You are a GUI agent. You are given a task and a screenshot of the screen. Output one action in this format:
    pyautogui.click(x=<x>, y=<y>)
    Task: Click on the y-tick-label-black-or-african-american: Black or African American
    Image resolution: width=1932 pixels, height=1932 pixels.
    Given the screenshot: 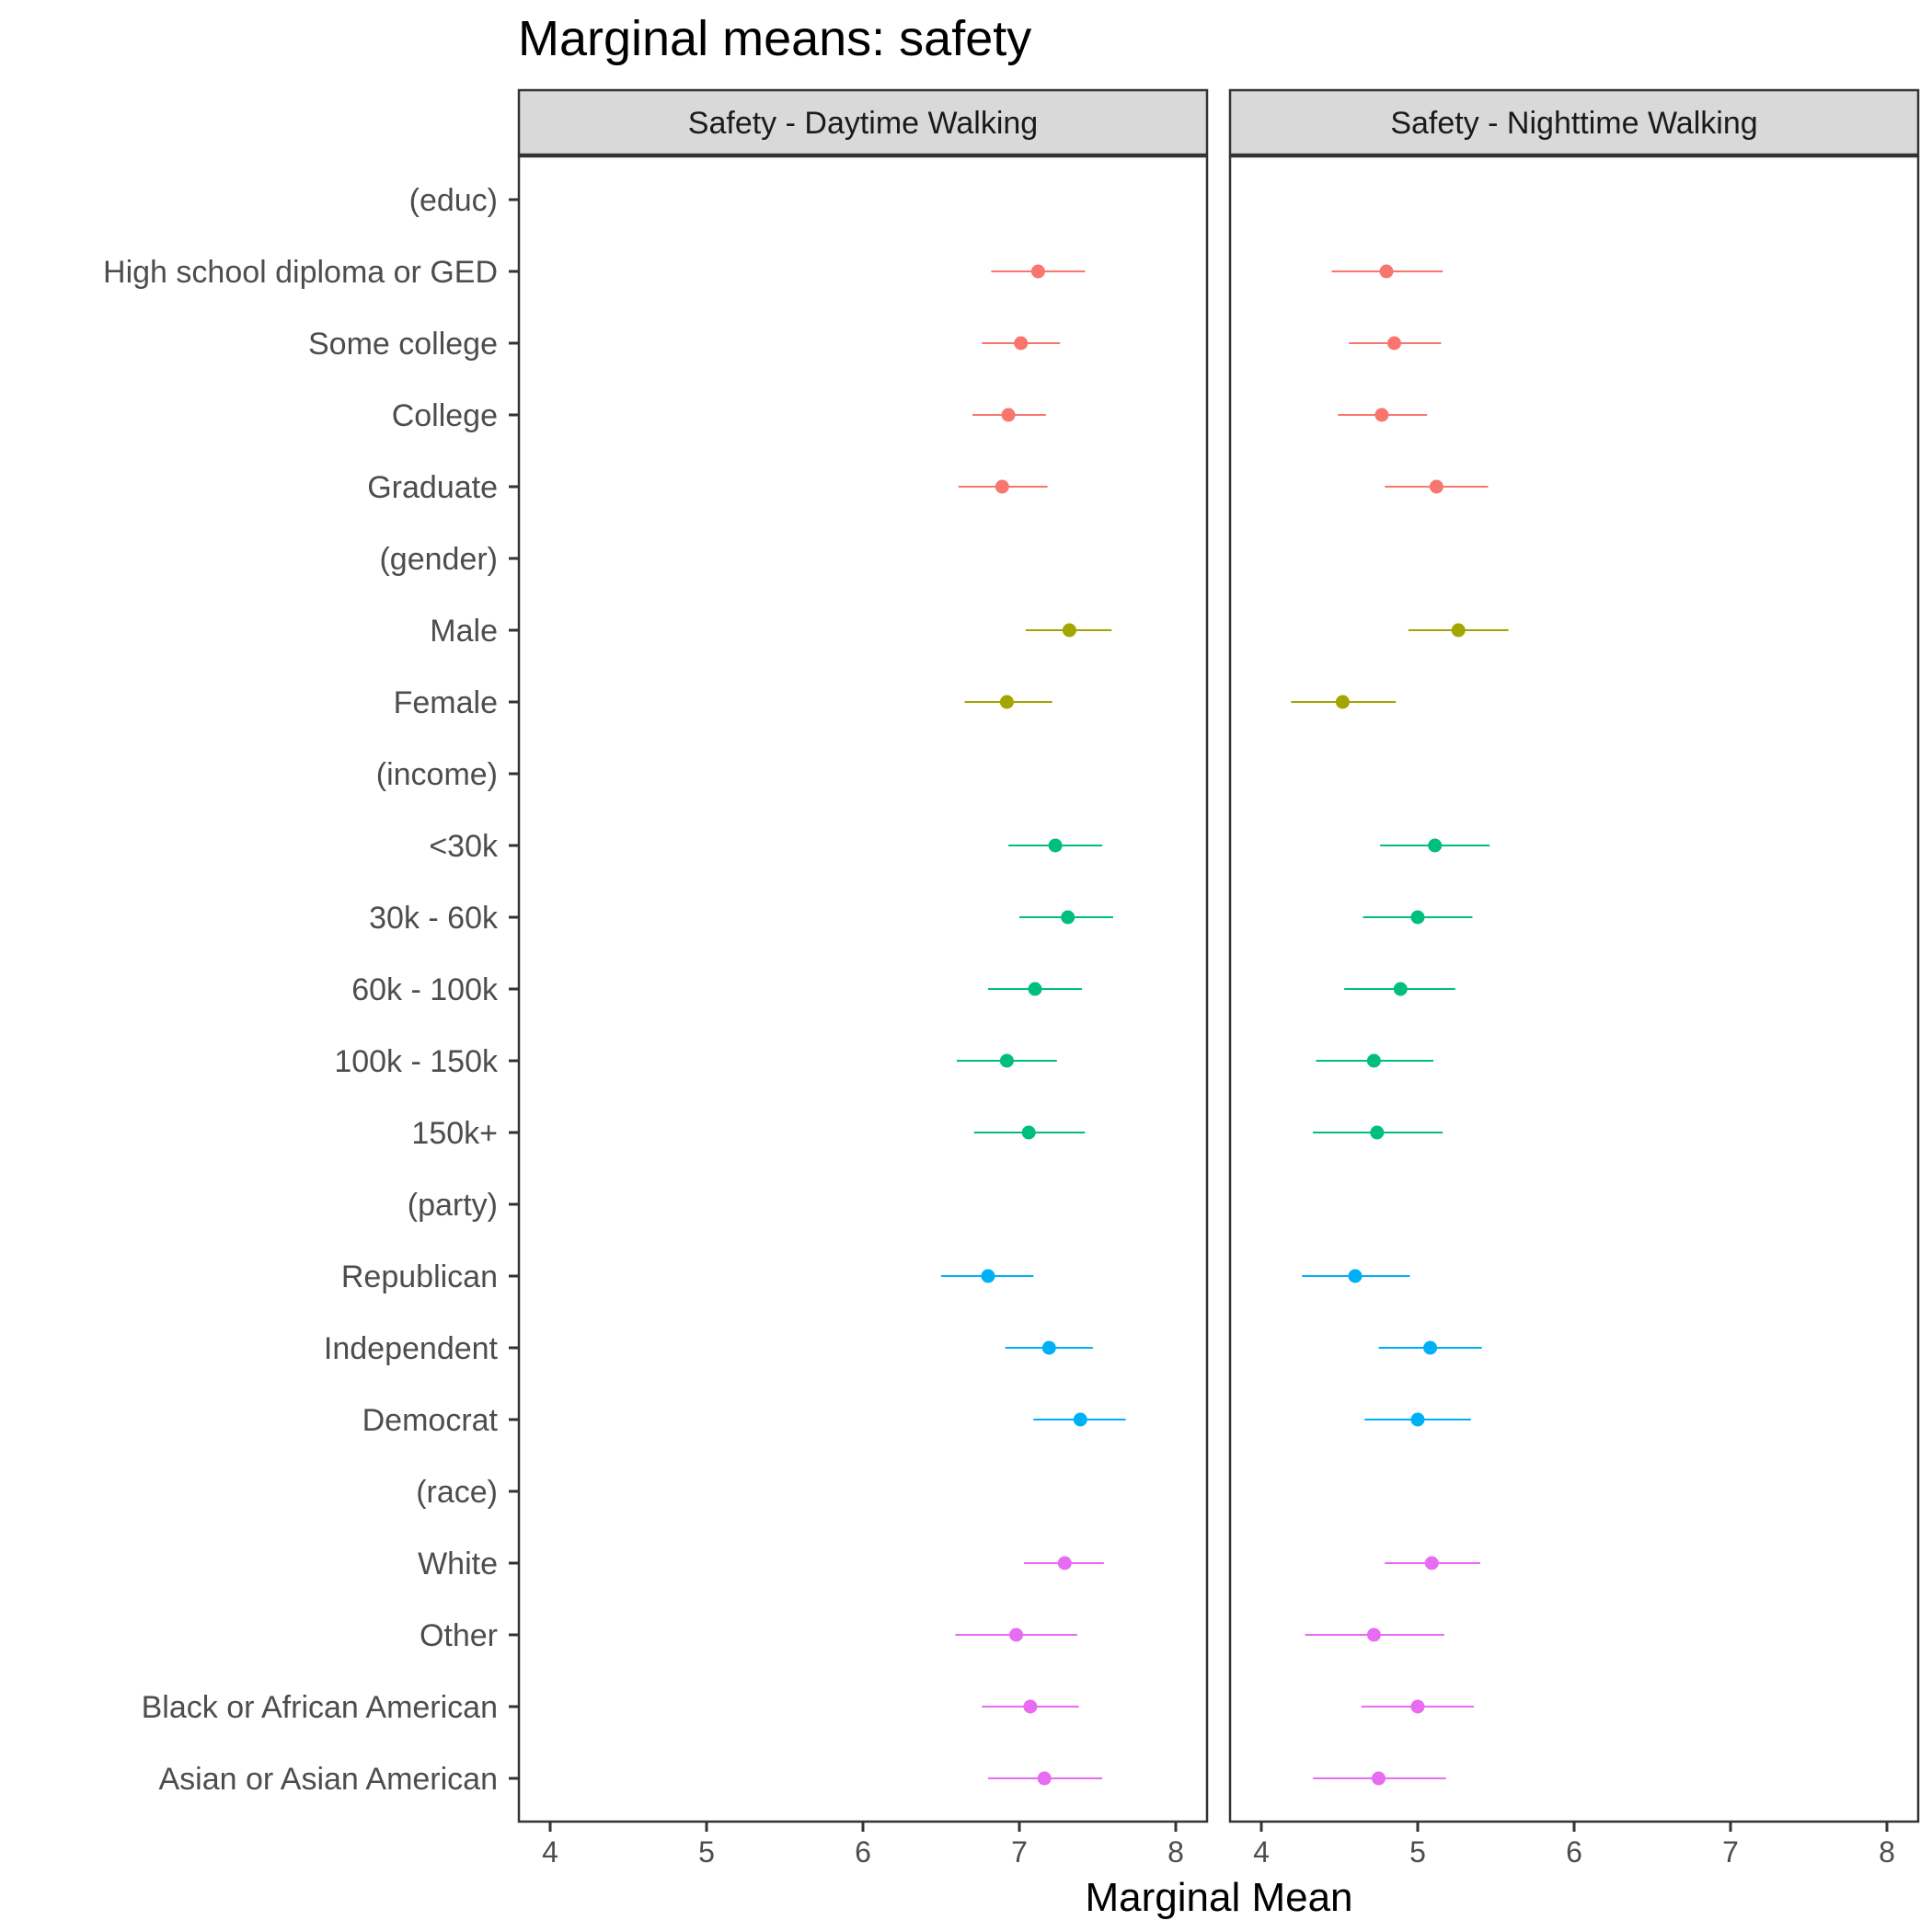 What is the action you would take?
    pyautogui.click(x=320, y=1707)
    